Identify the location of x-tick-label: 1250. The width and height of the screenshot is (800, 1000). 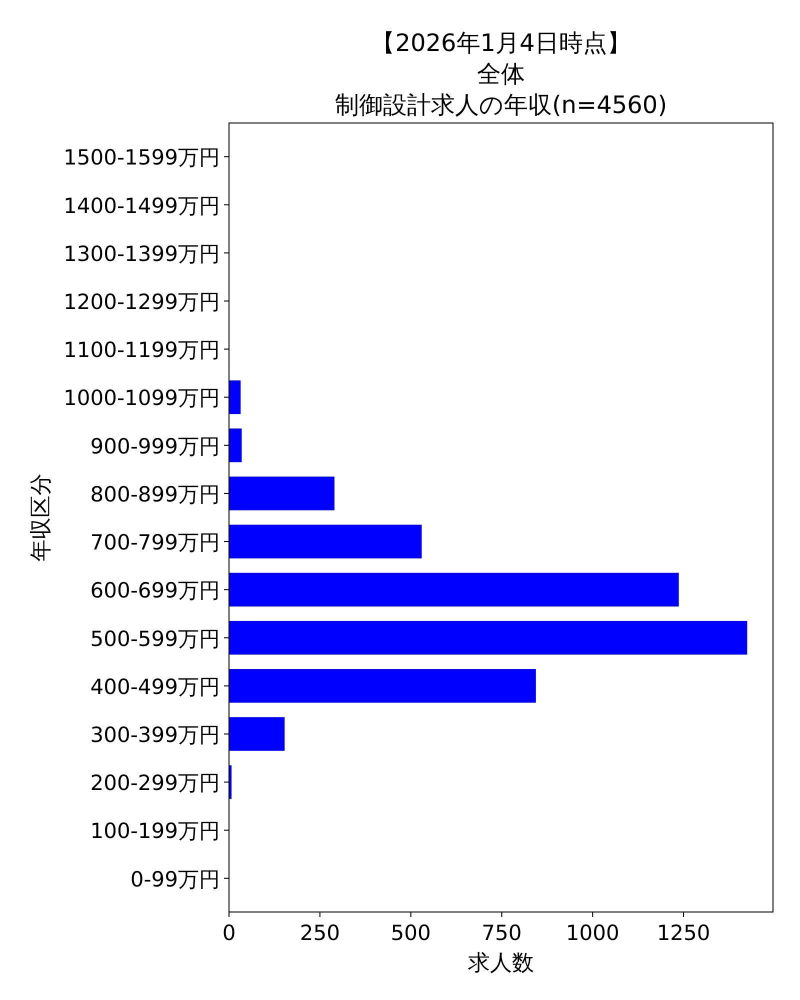
(683, 933).